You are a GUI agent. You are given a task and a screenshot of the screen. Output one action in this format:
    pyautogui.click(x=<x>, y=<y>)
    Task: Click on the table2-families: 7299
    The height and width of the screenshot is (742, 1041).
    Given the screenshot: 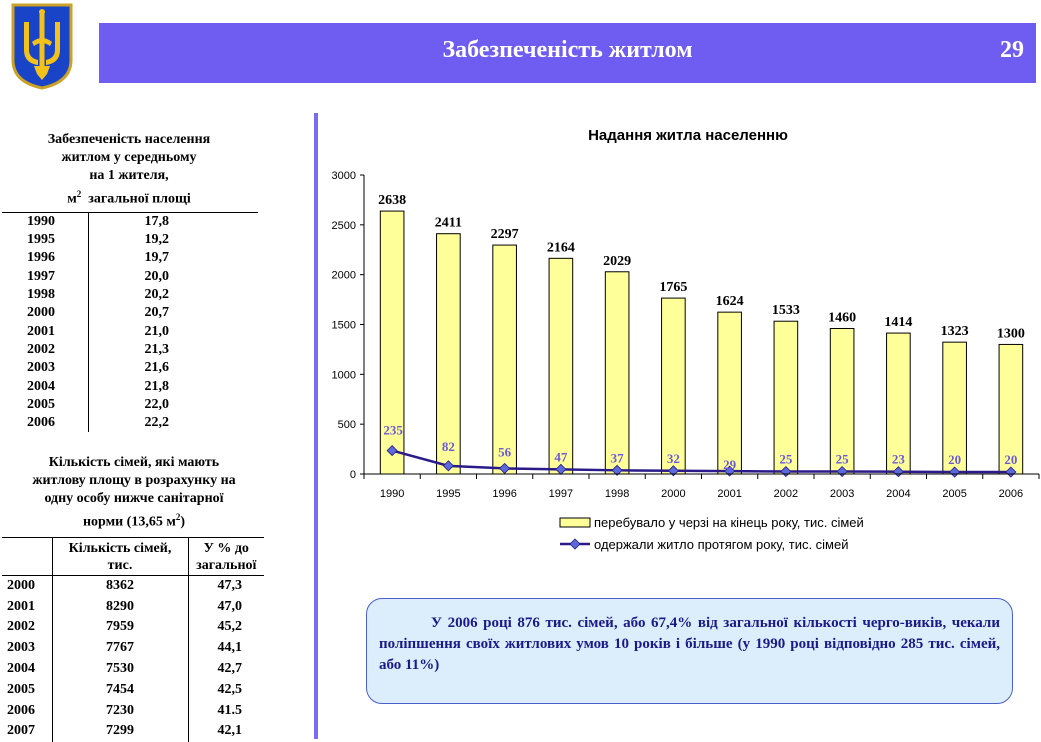 What is the action you would take?
    pyautogui.click(x=120, y=731)
    